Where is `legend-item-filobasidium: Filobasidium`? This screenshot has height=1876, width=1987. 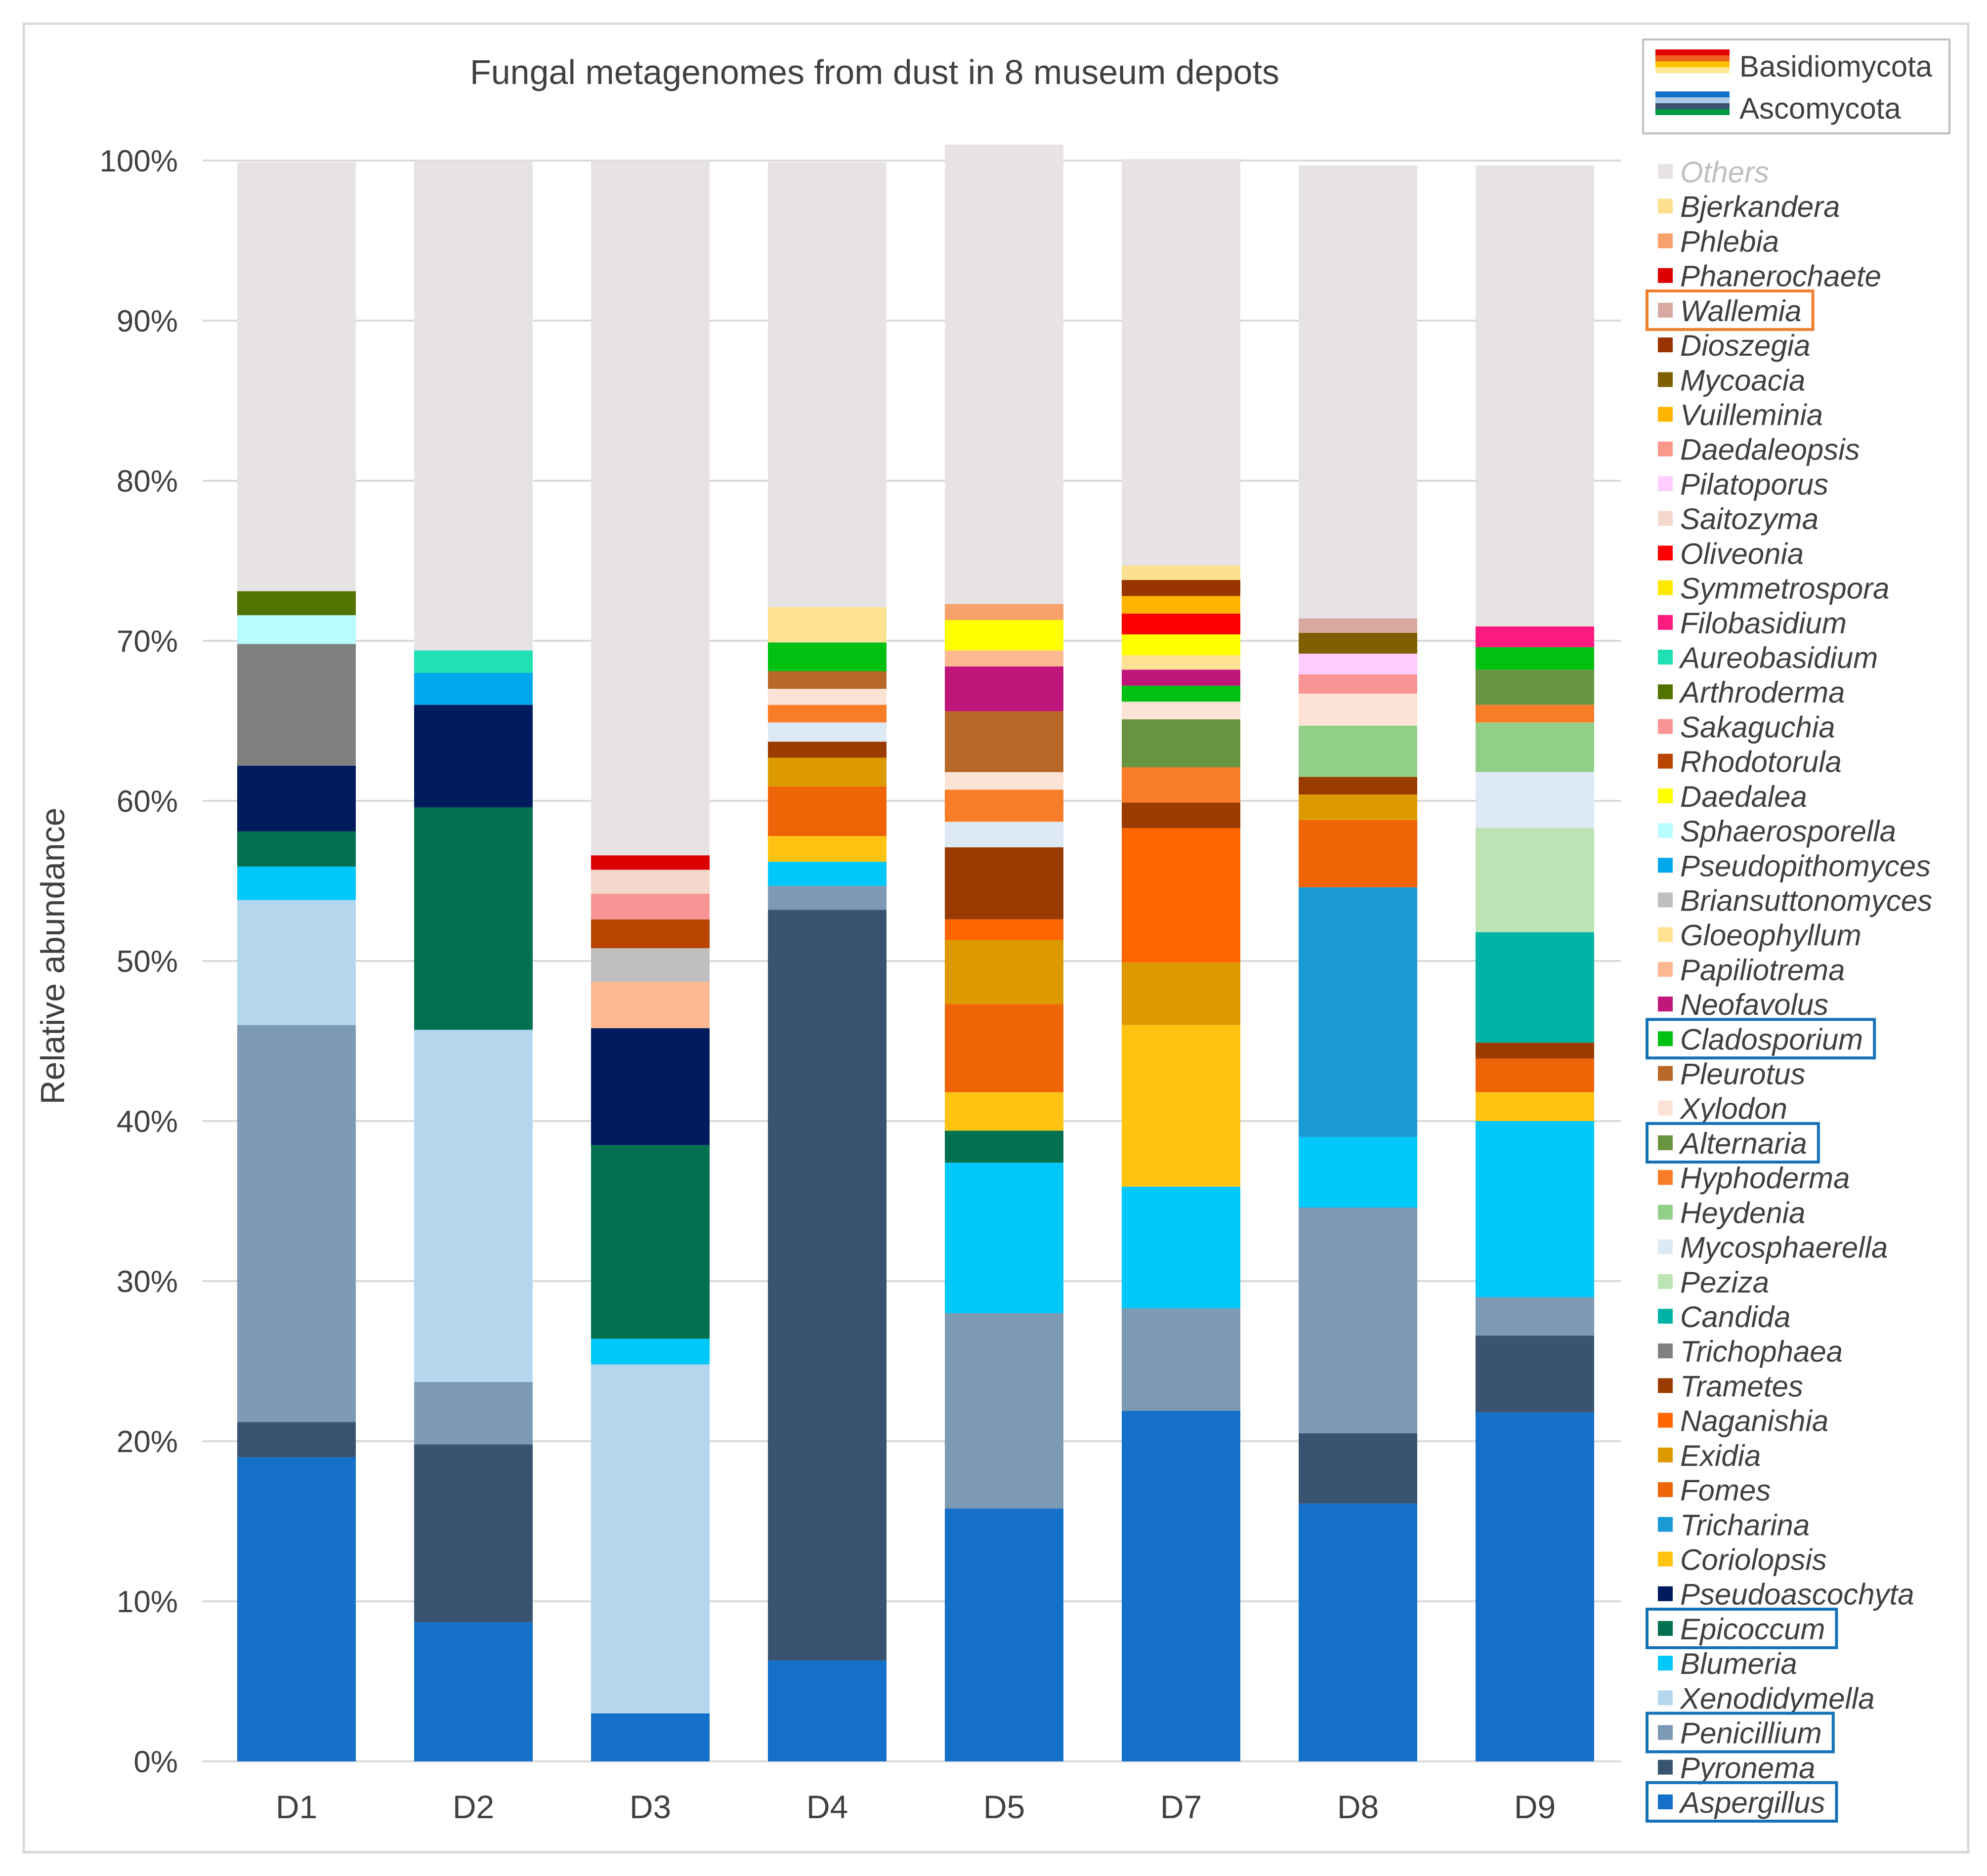
legend-item-filobasidium: Filobasidium is located at coordinates (1752, 623).